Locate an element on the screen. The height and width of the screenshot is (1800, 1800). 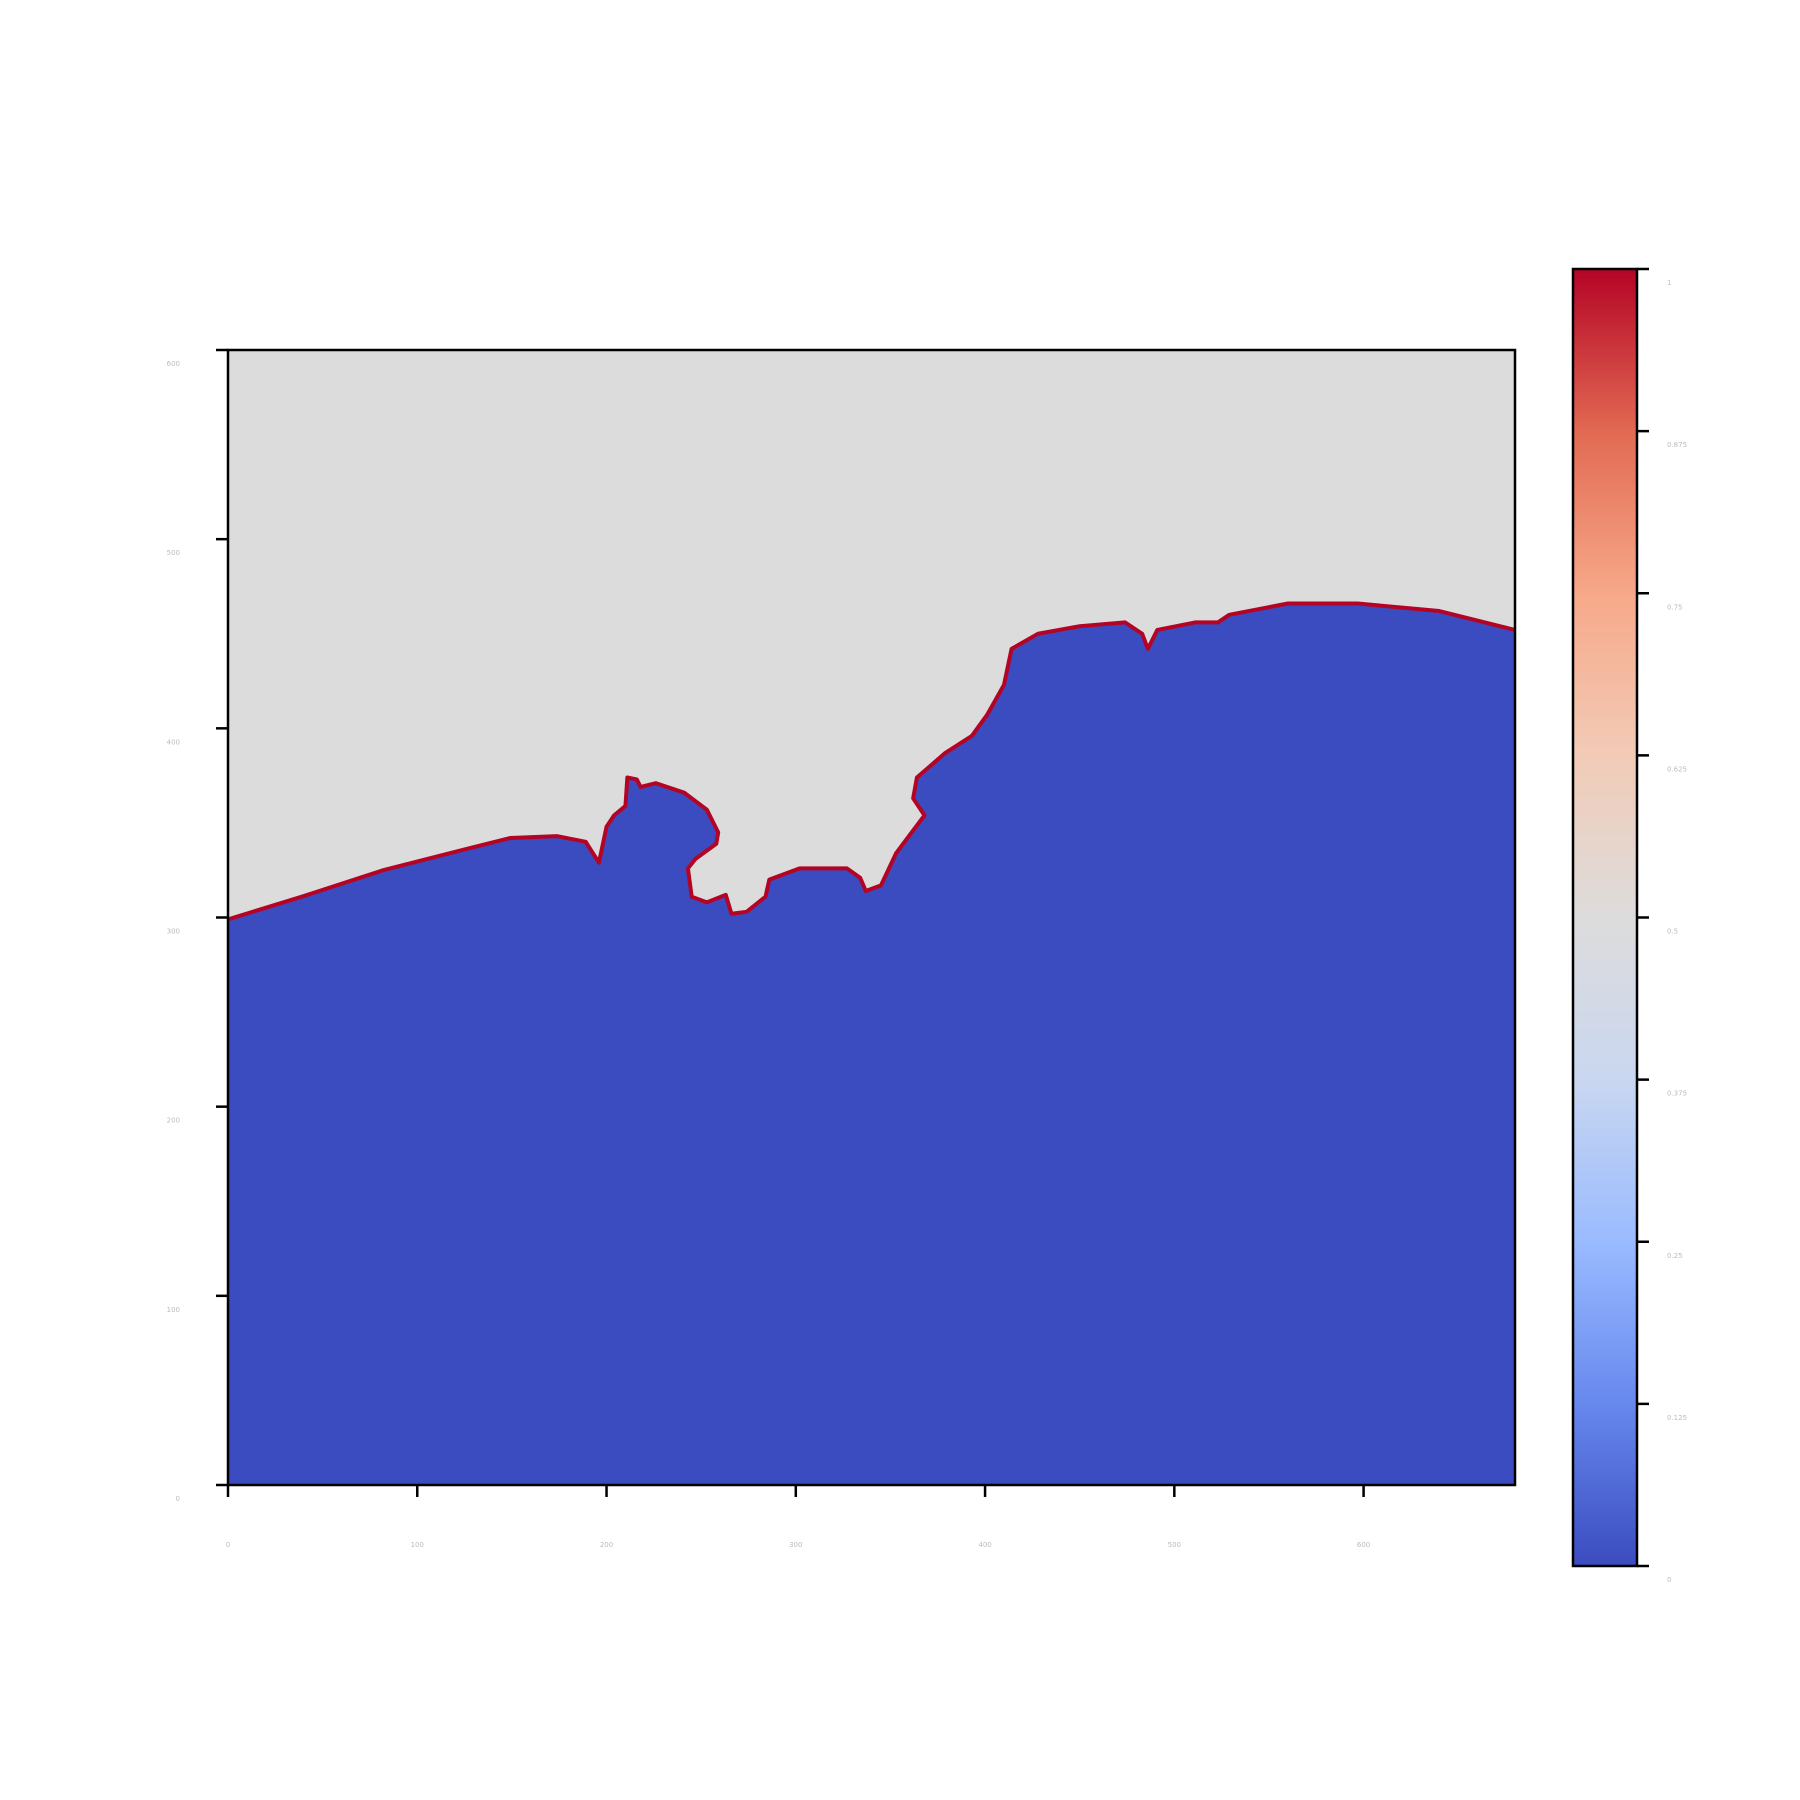
y-tick-label: 300 is located at coordinates (173, 932).